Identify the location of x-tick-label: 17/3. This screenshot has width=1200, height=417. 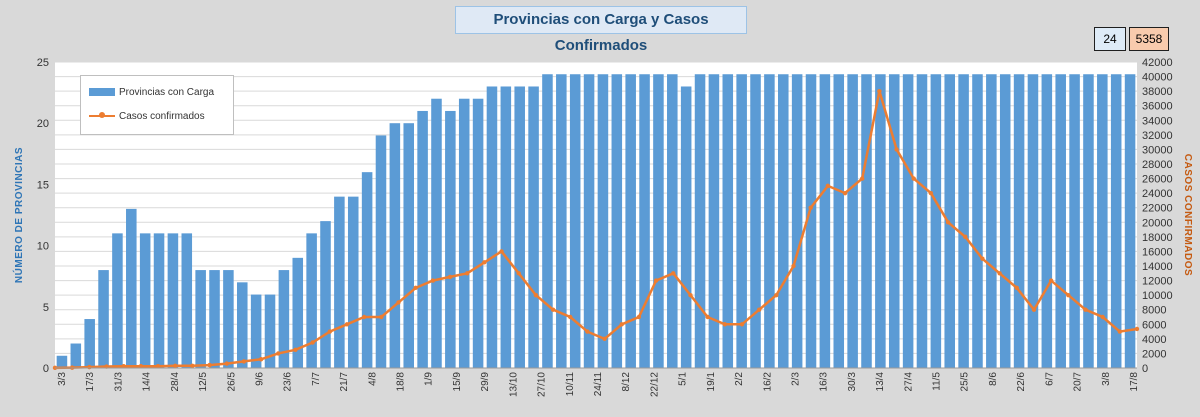
(90, 382).